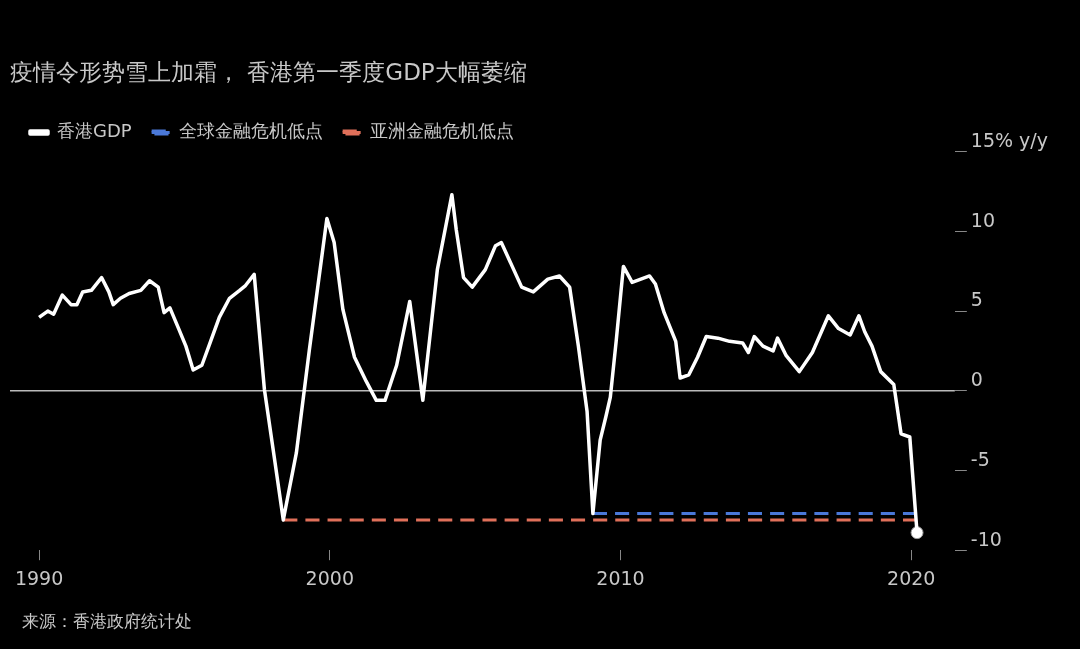 The height and width of the screenshot is (649, 1080). What do you see at coordinates (911, 577) in the screenshot?
I see `x-tick-label: 2020` at bounding box center [911, 577].